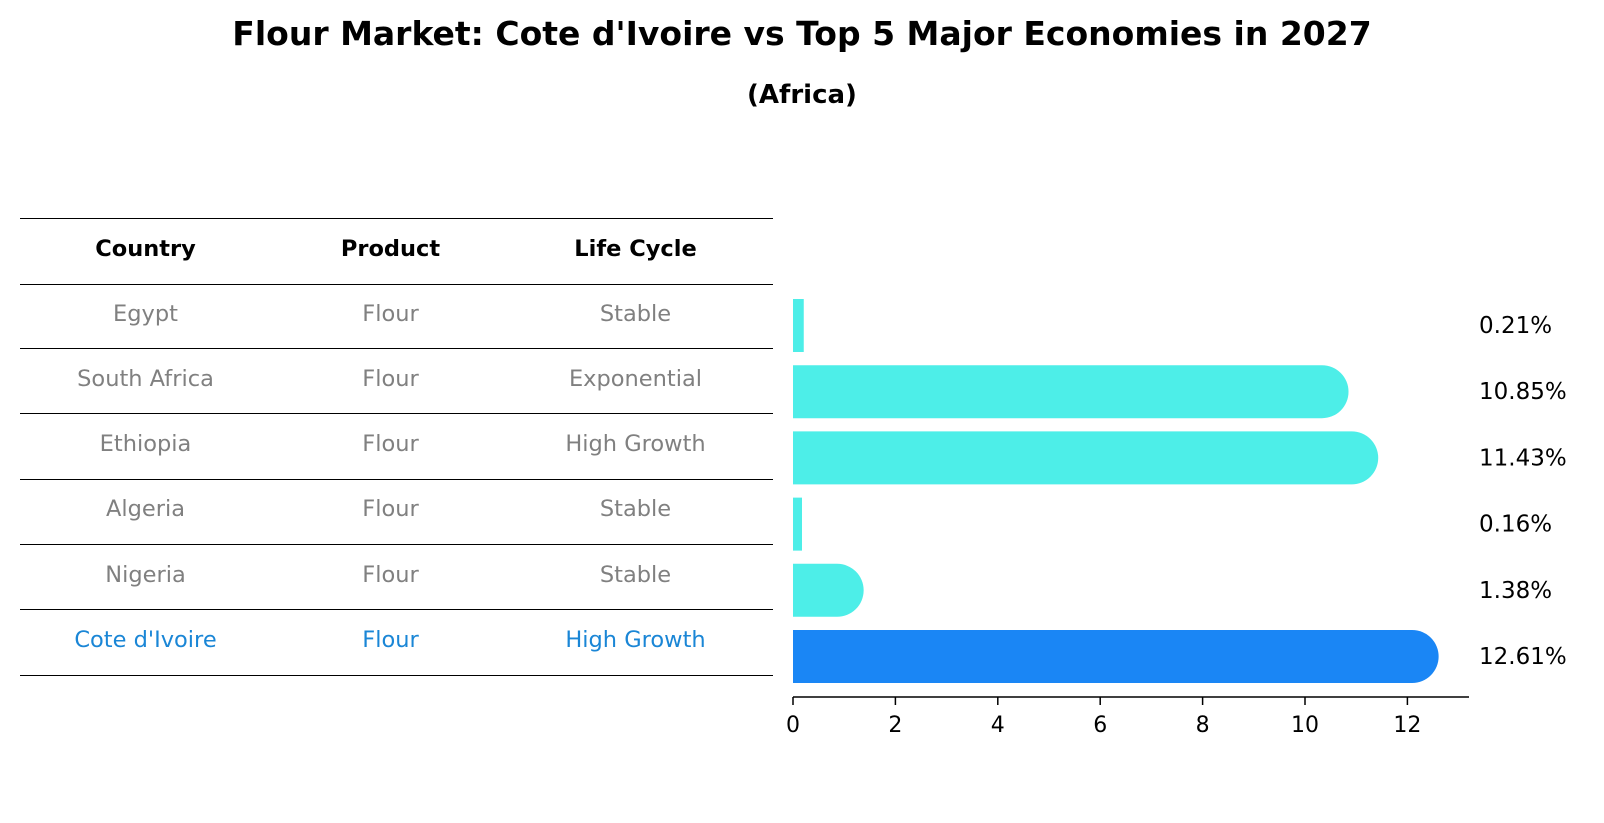 The height and width of the screenshot is (823, 1604). I want to click on x-tick-label: 10, so click(1305, 725).